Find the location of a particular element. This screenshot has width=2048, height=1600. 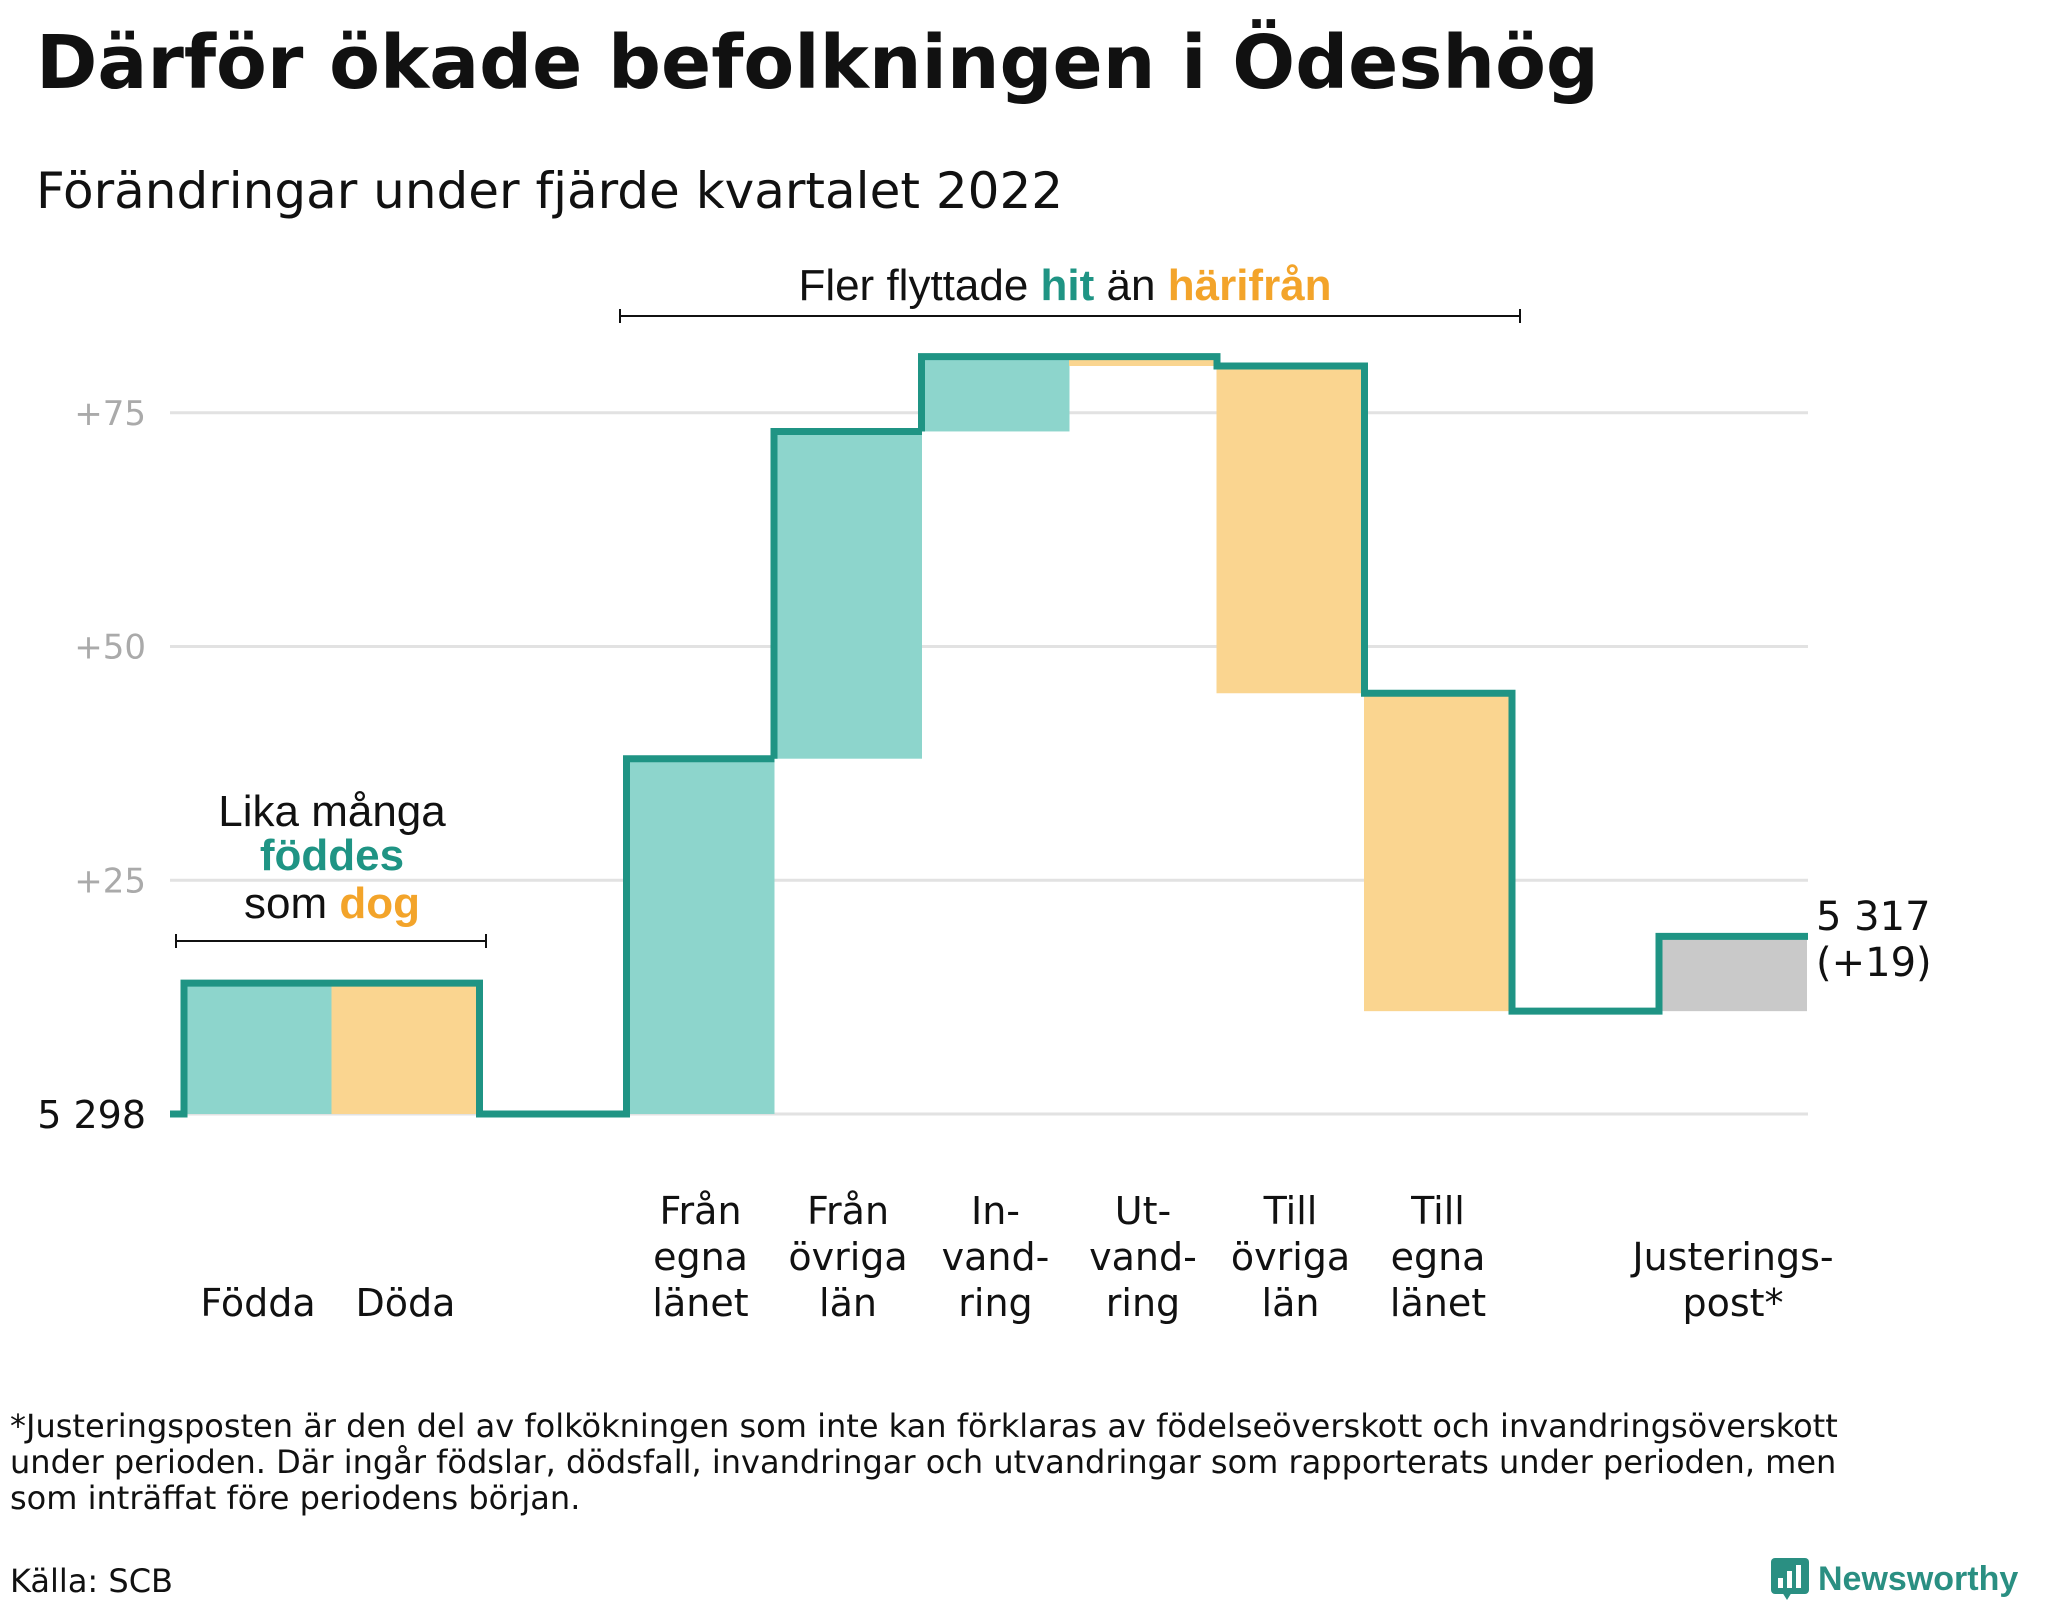

category-label: In- is located at coordinates (995, 1211).